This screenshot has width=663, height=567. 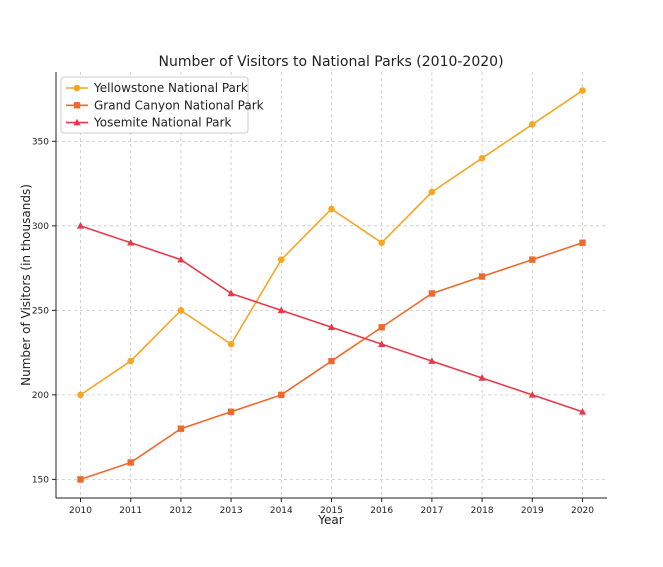 I want to click on y-tick-label: 300, so click(x=40, y=227).